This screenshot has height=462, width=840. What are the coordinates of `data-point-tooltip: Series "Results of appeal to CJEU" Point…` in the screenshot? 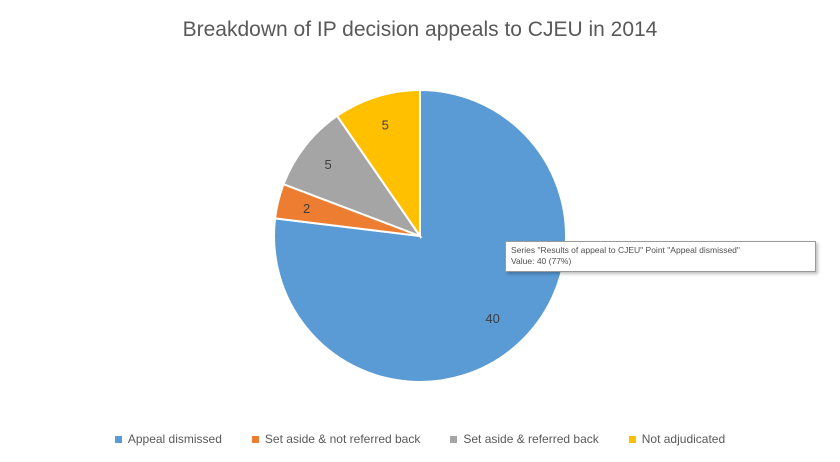 It's located at (660, 256).